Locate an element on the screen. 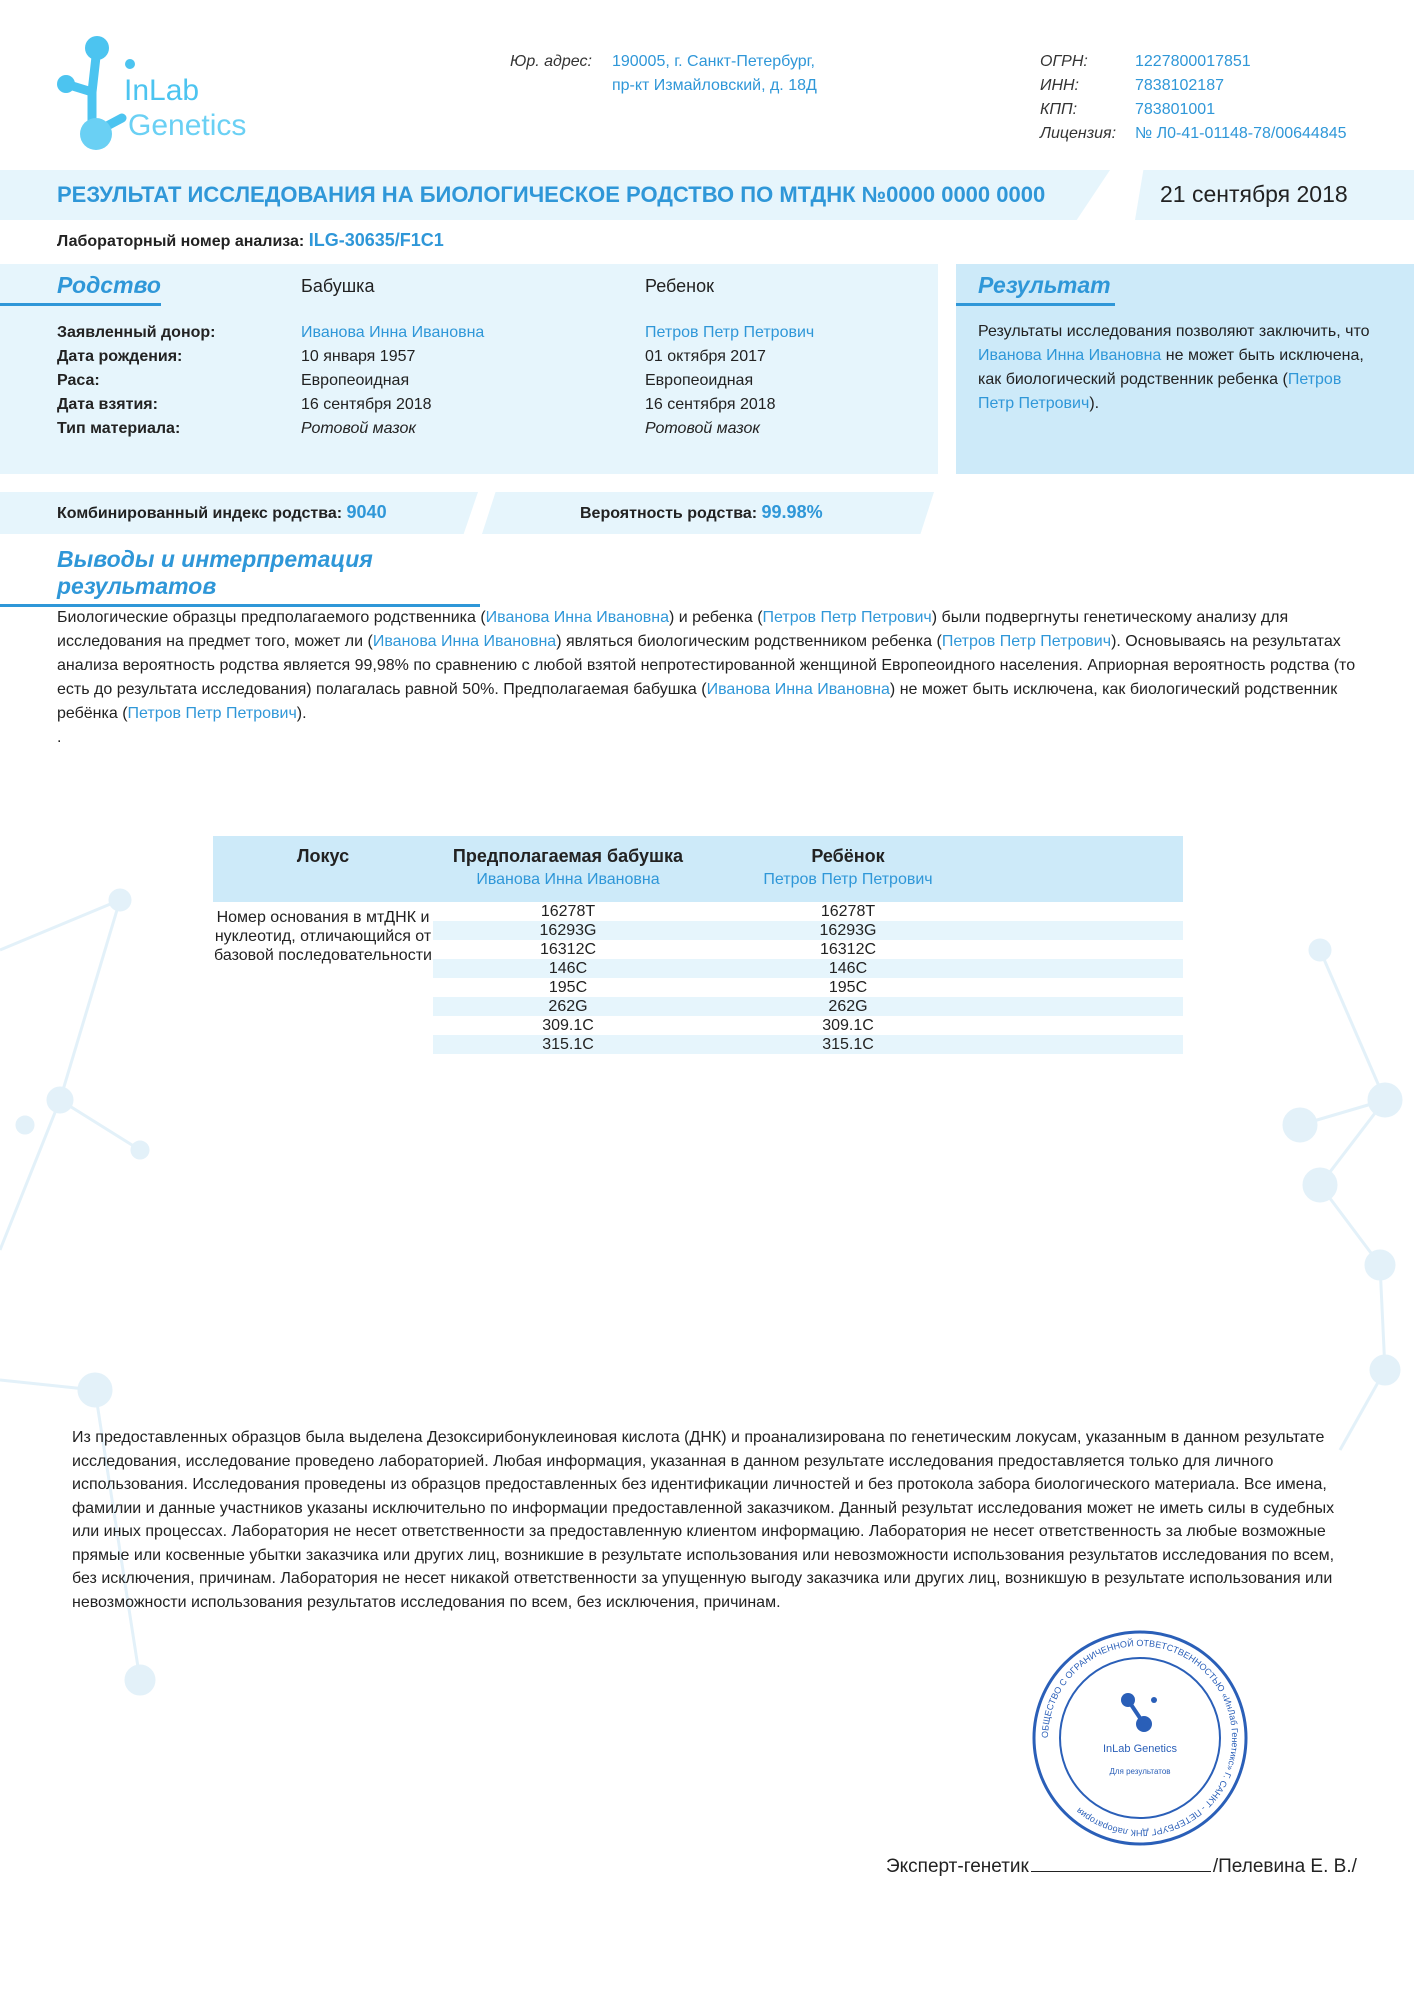 The width and height of the screenshot is (1414, 2000). col-child: Ребенок is located at coordinates (679, 286).